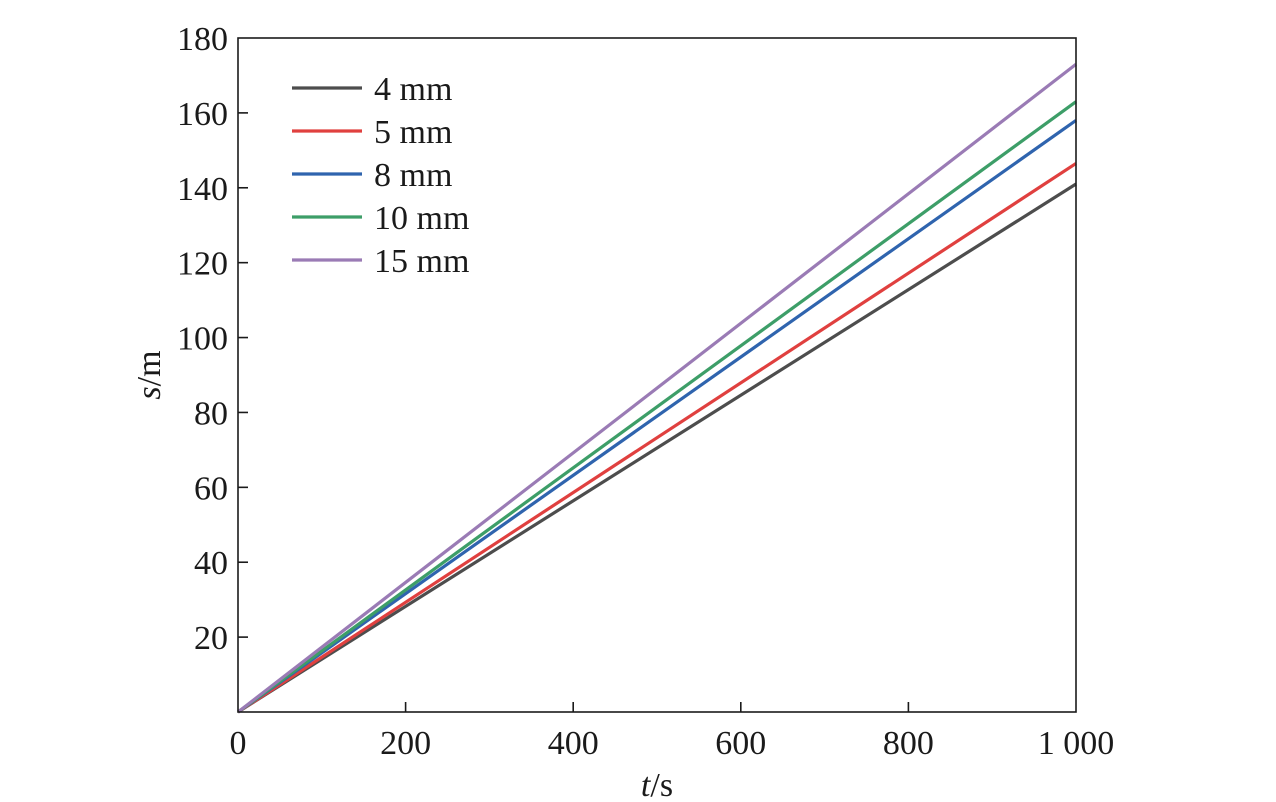  What do you see at coordinates (413, 175) in the screenshot?
I see `legend-label-2: 8 mm` at bounding box center [413, 175].